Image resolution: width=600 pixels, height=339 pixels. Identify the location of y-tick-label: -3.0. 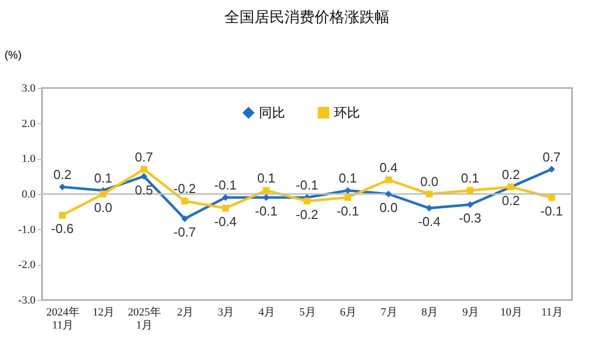
(27, 300).